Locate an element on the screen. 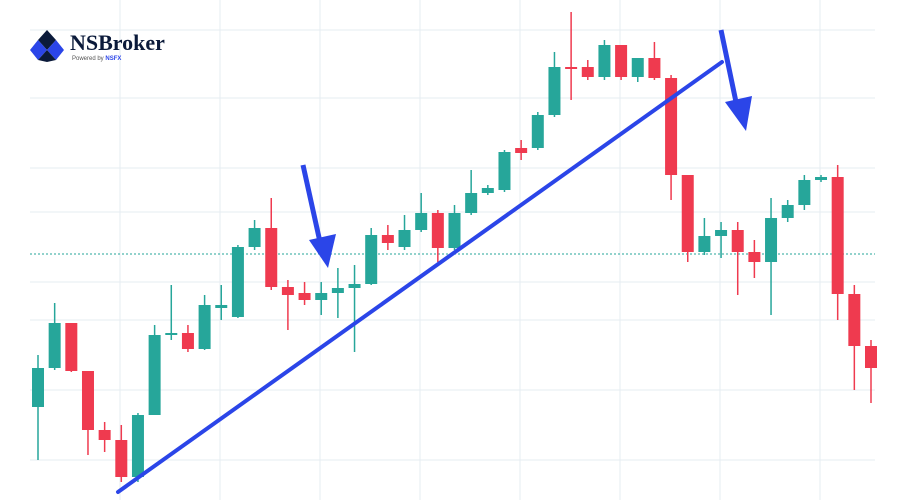  tagline-prefix: Powered by is located at coordinates (88, 59).